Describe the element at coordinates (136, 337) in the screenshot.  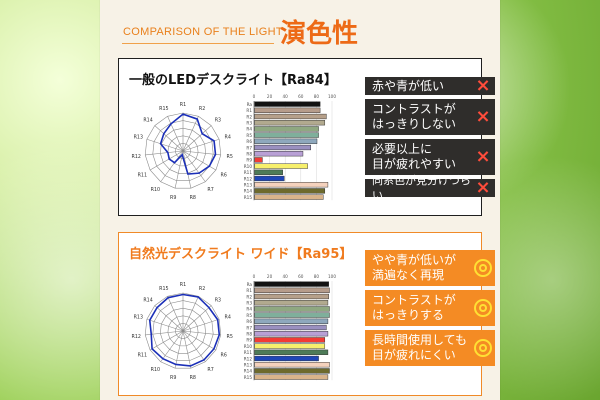
I see `radar-category-label: R12` at that location.